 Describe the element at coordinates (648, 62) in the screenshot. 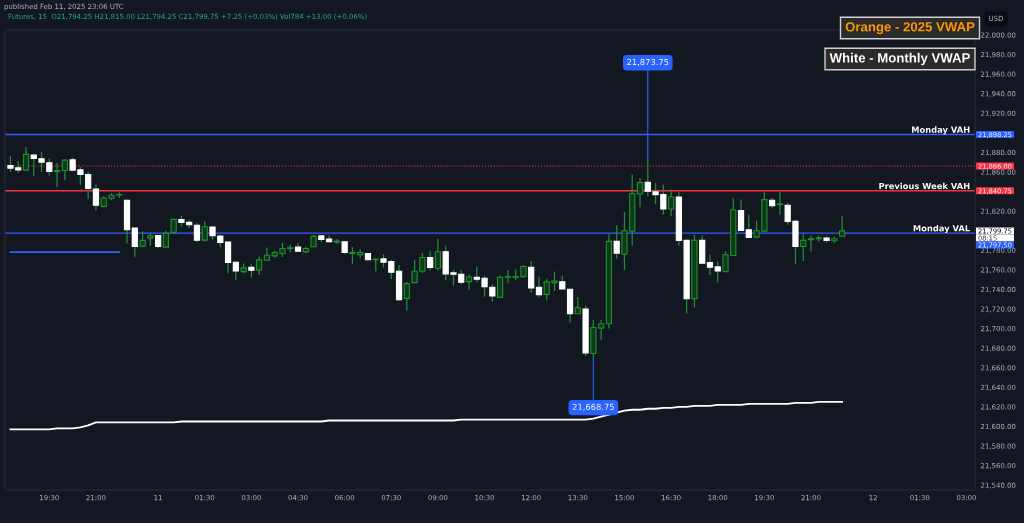

I see `annotation: 21,873.75` at that location.